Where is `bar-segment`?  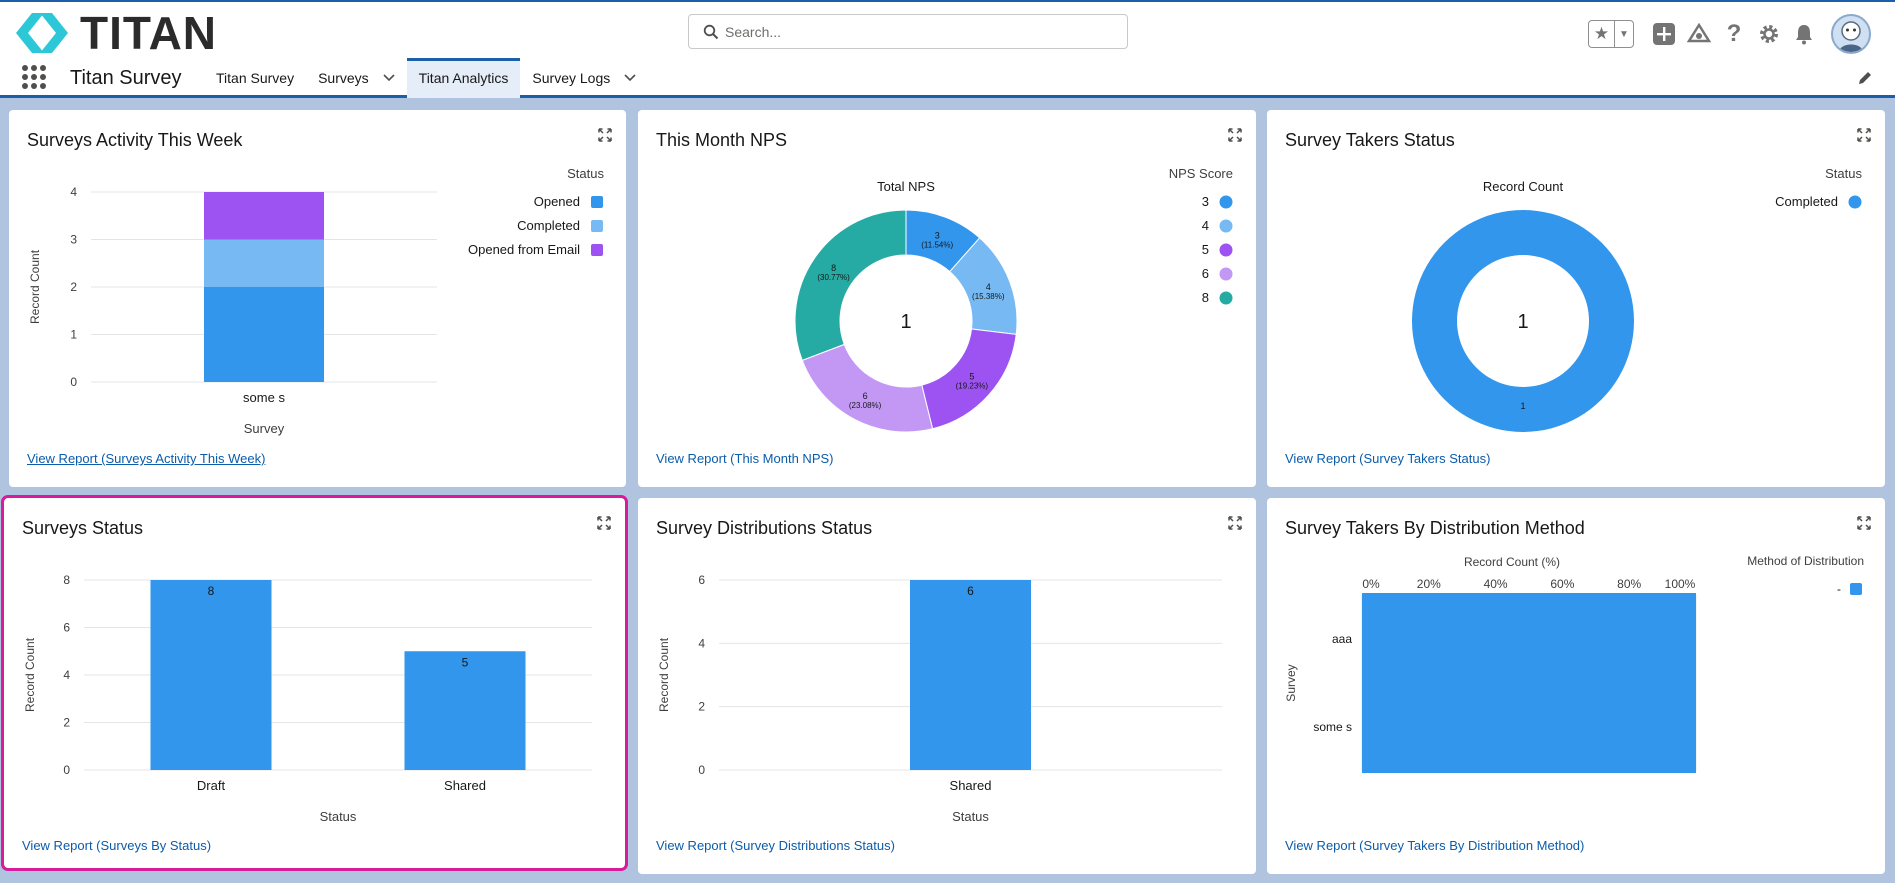
bar-segment is located at coordinates (264, 216).